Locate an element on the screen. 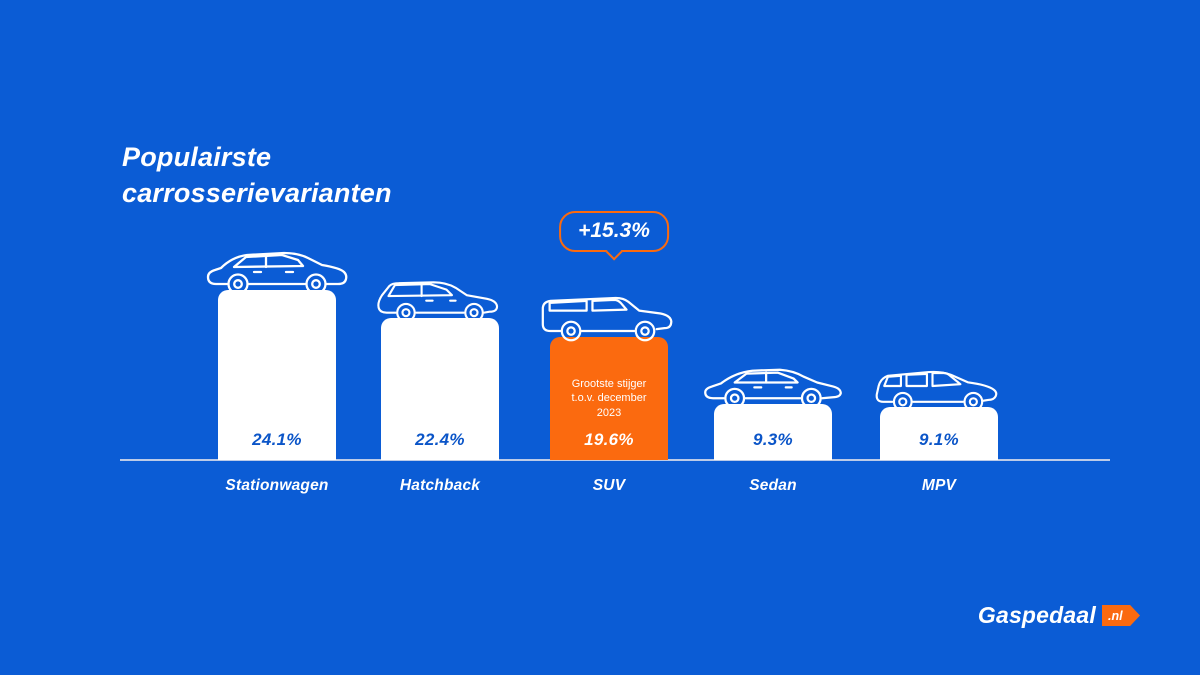 The height and width of the screenshot is (675, 1200). bar-column-hatchback: 22.4% is located at coordinates (440, 365).